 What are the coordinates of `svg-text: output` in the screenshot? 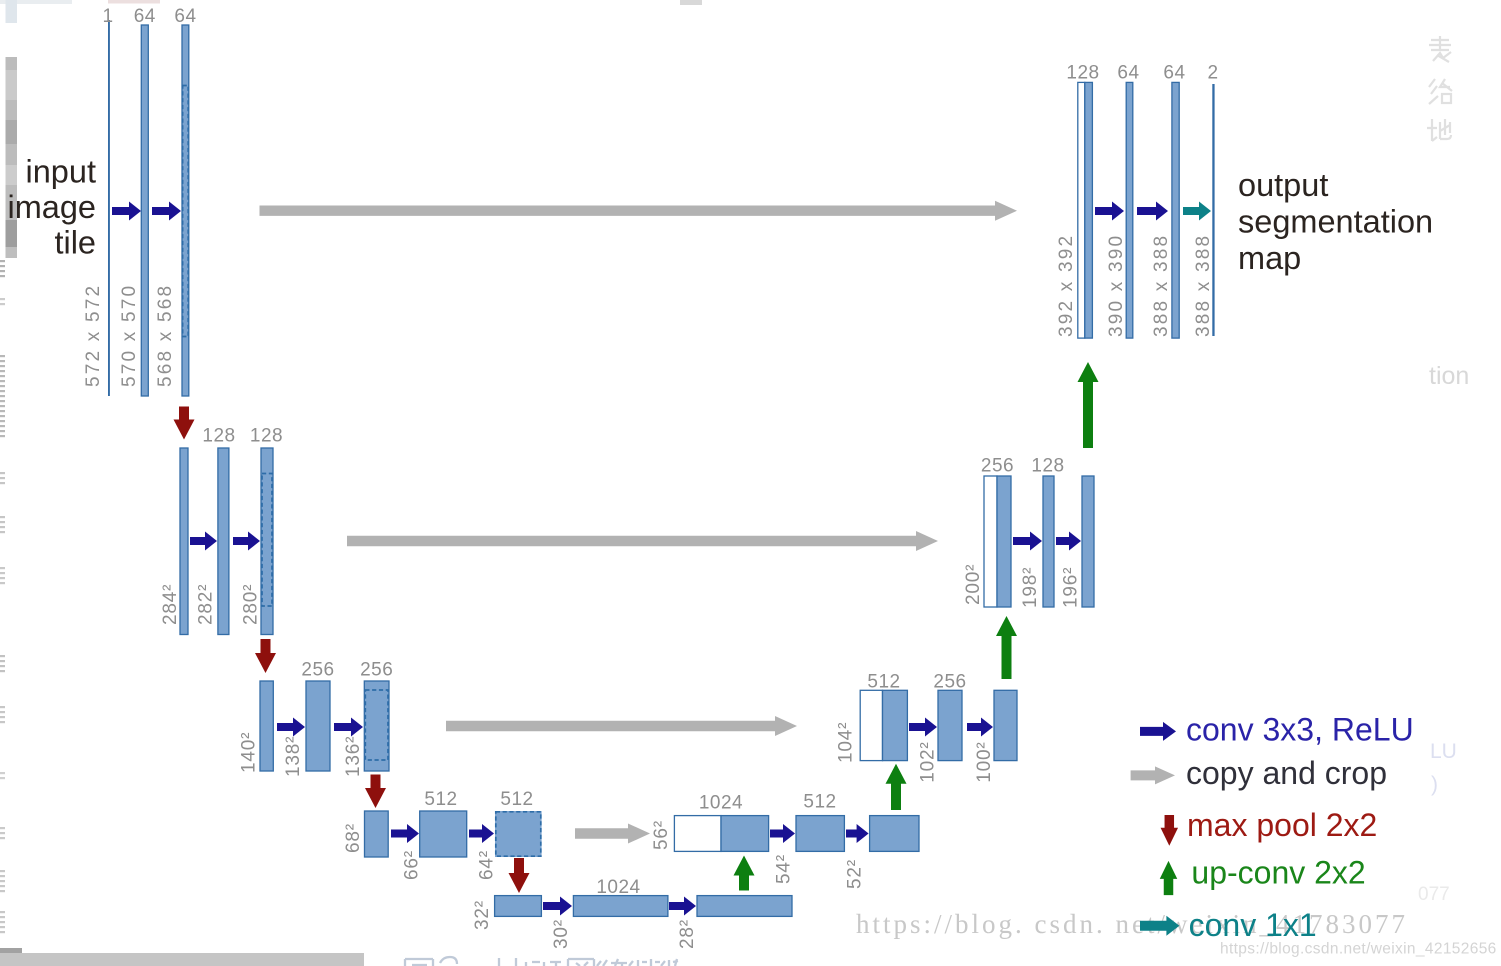 It's located at (1283, 185).